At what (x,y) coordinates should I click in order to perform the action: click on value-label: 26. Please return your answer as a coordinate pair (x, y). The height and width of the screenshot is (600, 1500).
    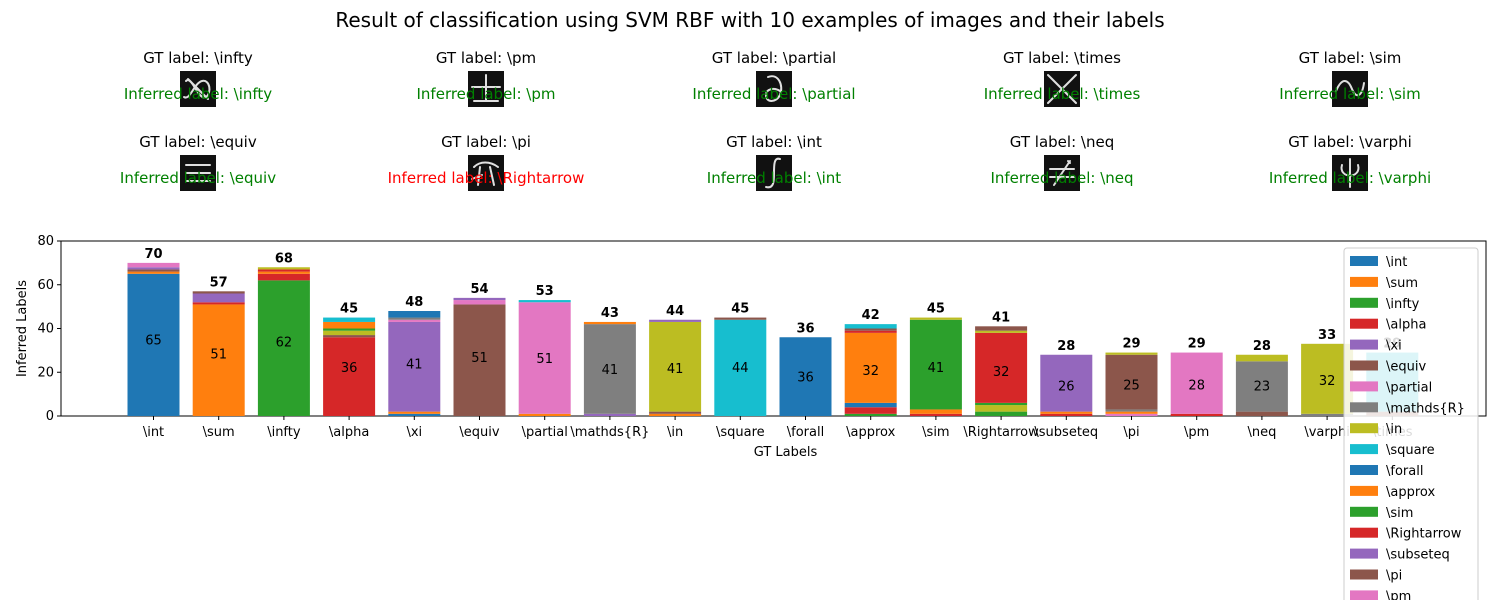
    Looking at the image, I should click on (1066, 386).